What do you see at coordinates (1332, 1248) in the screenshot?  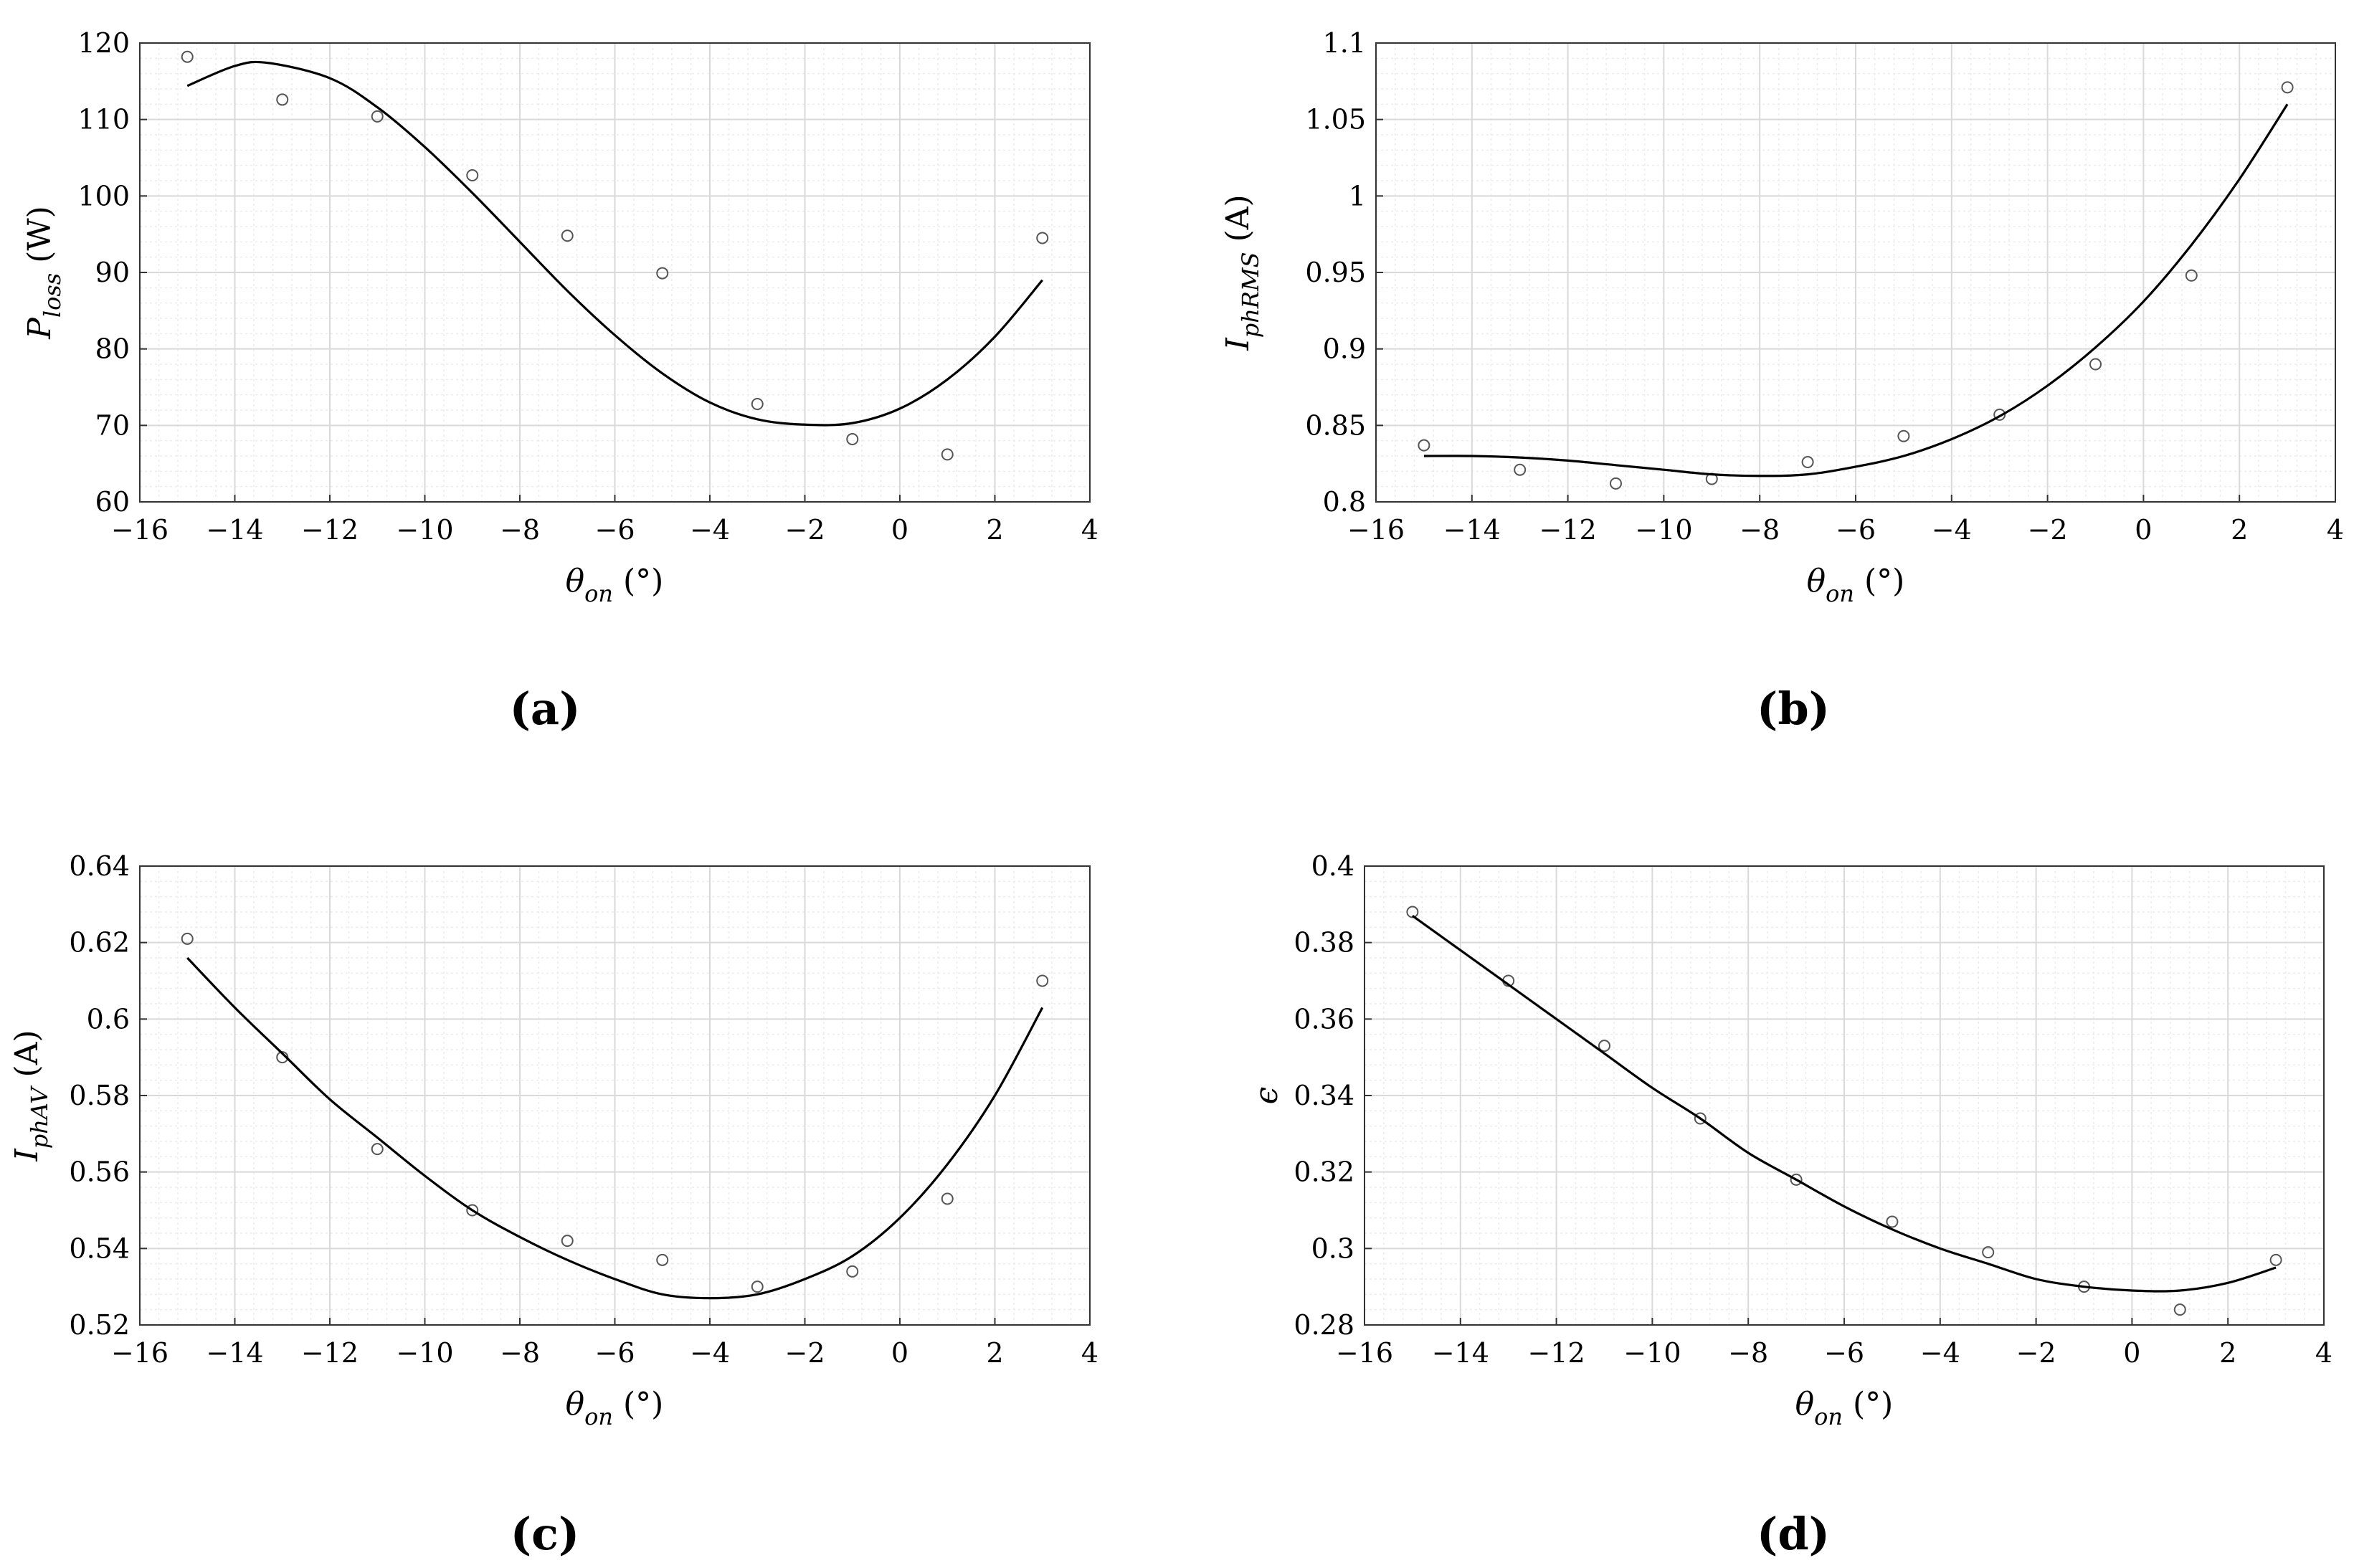 I see `y-tick-label: 0.3` at bounding box center [1332, 1248].